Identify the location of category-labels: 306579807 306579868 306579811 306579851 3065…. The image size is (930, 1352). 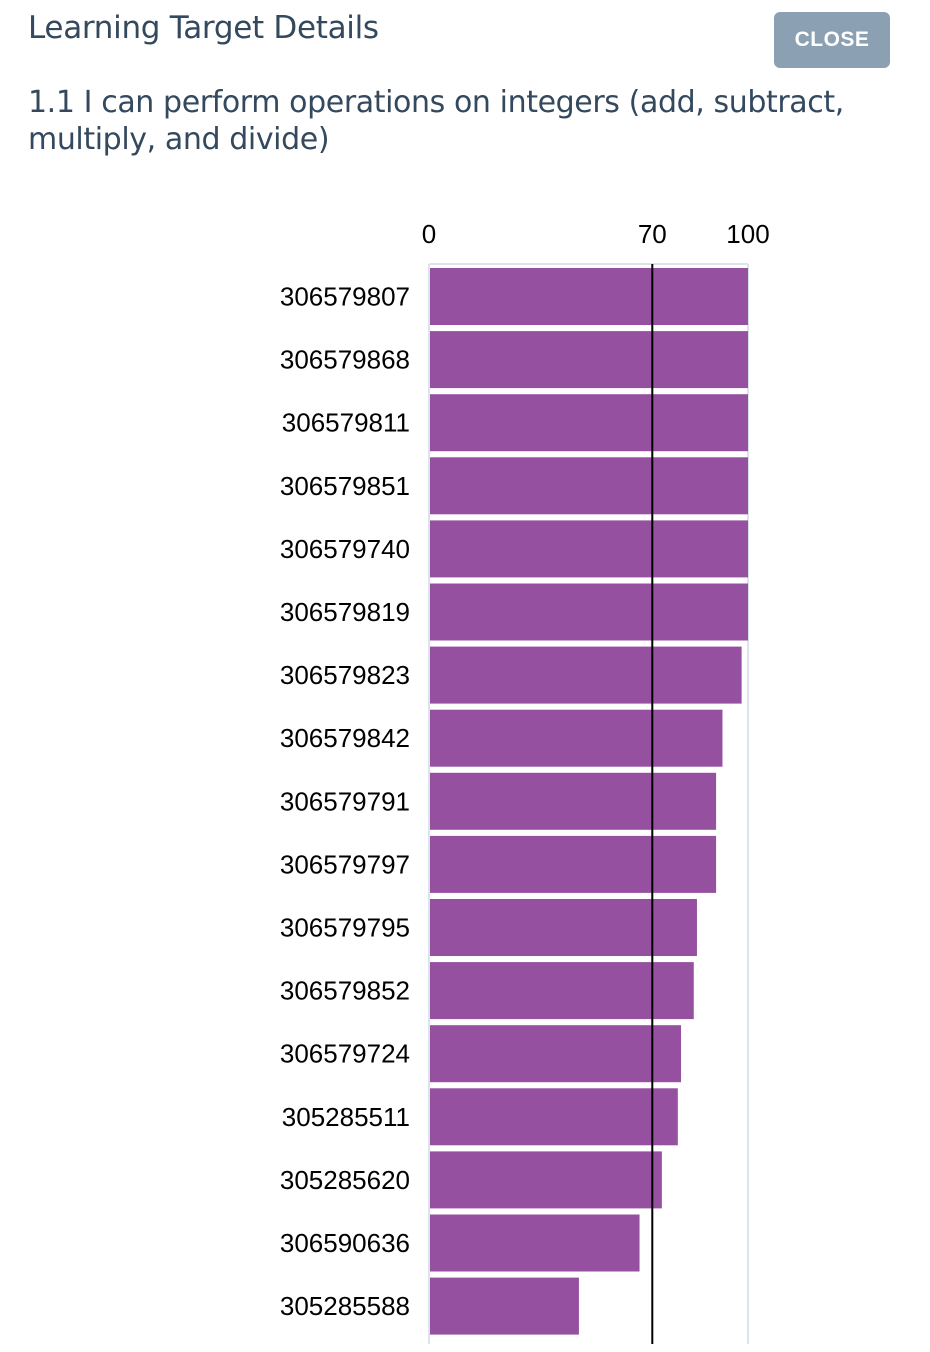
(345, 802).